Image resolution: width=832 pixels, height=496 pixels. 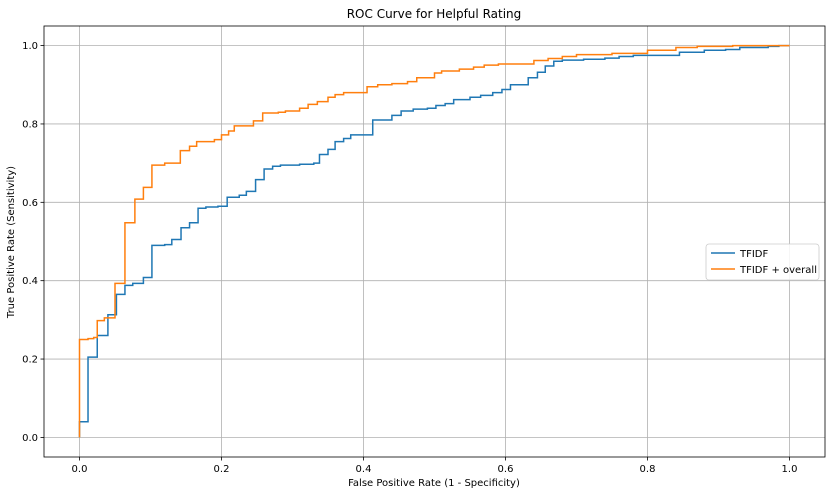 What do you see at coordinates (80, 469) in the screenshot?
I see `x-tick-label: 0.0` at bounding box center [80, 469].